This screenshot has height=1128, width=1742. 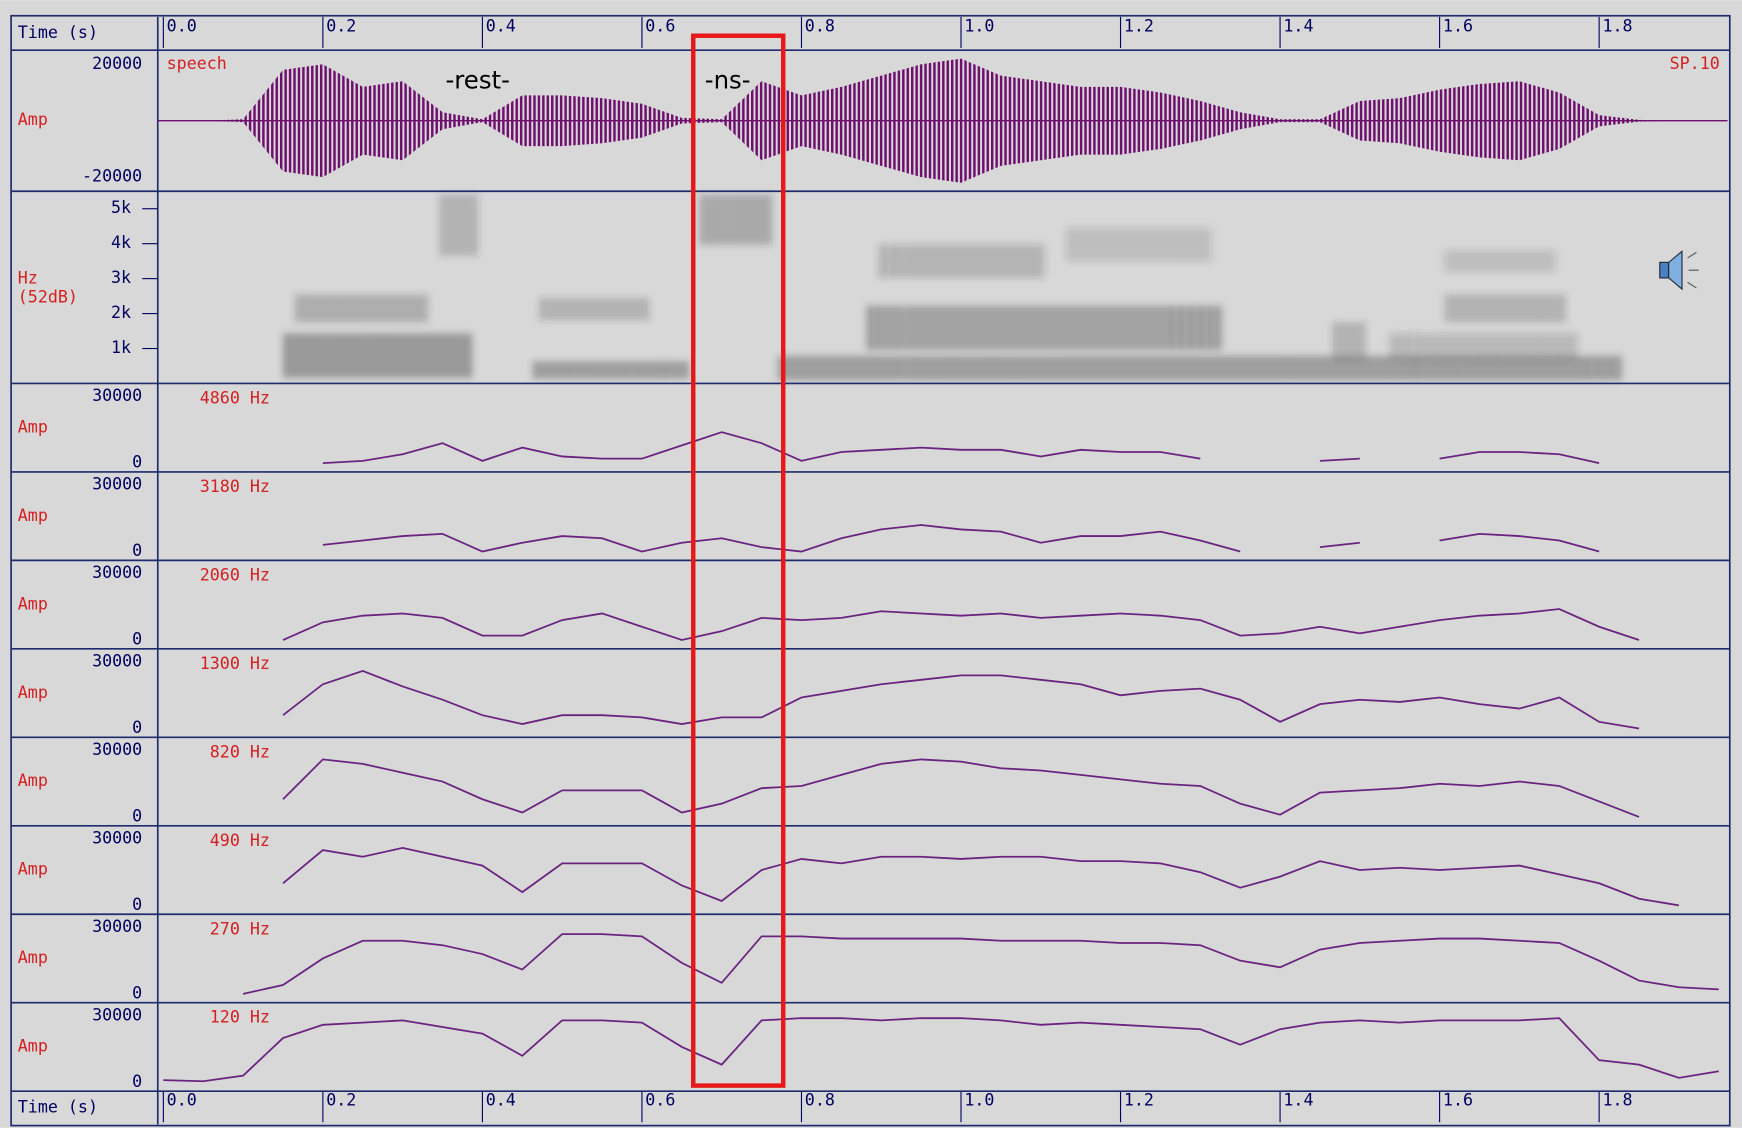 I want to click on band-name: 490 Hz, so click(x=240, y=840).